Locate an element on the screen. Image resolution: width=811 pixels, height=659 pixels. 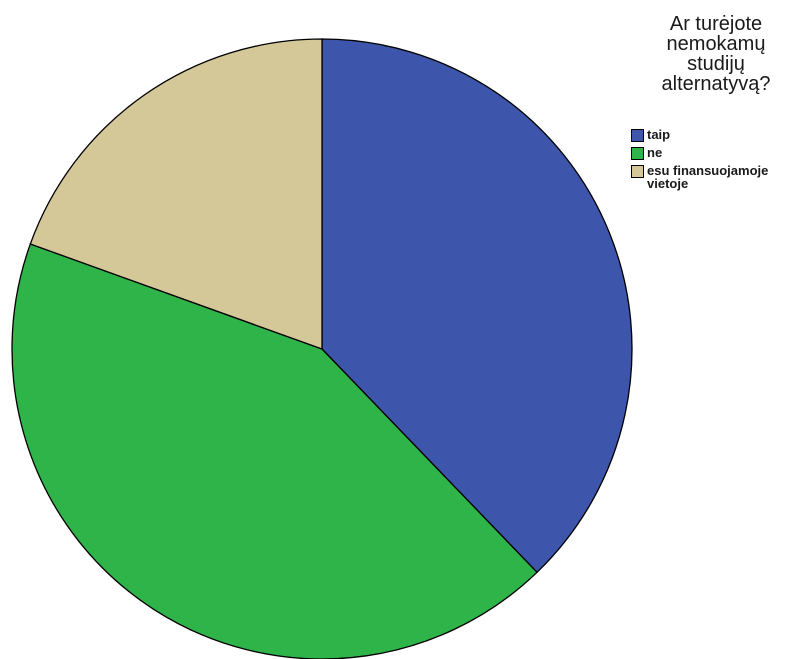
legend-item-ne: ne is located at coordinates (699, 153).